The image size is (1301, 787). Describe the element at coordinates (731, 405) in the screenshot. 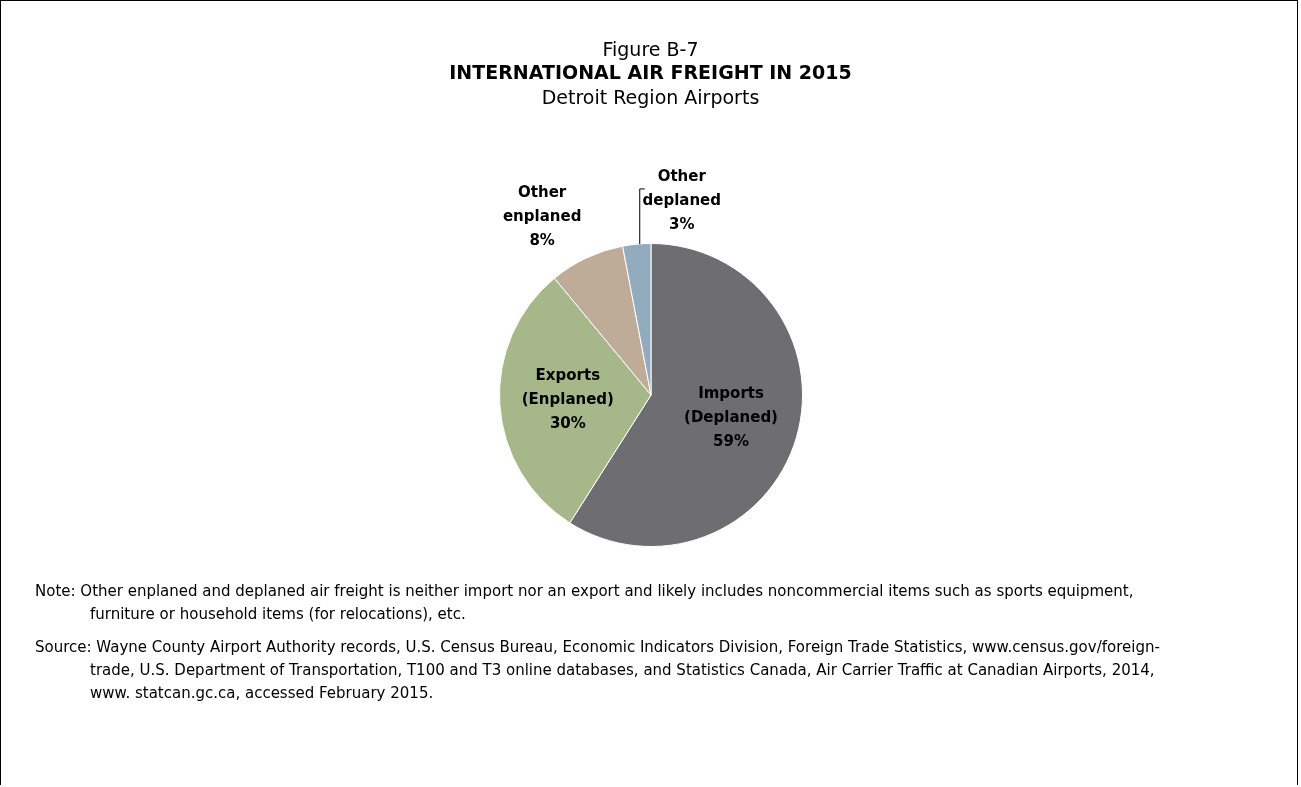

I see `slice-label: Imports (Deplaned)` at that location.